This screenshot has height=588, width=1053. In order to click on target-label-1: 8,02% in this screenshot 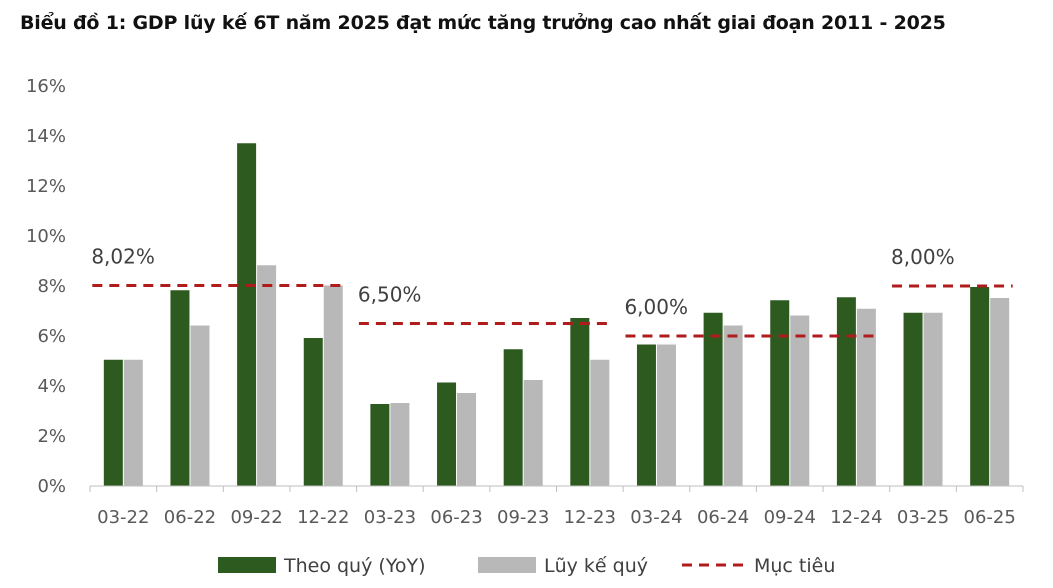, I will do `click(123, 257)`.